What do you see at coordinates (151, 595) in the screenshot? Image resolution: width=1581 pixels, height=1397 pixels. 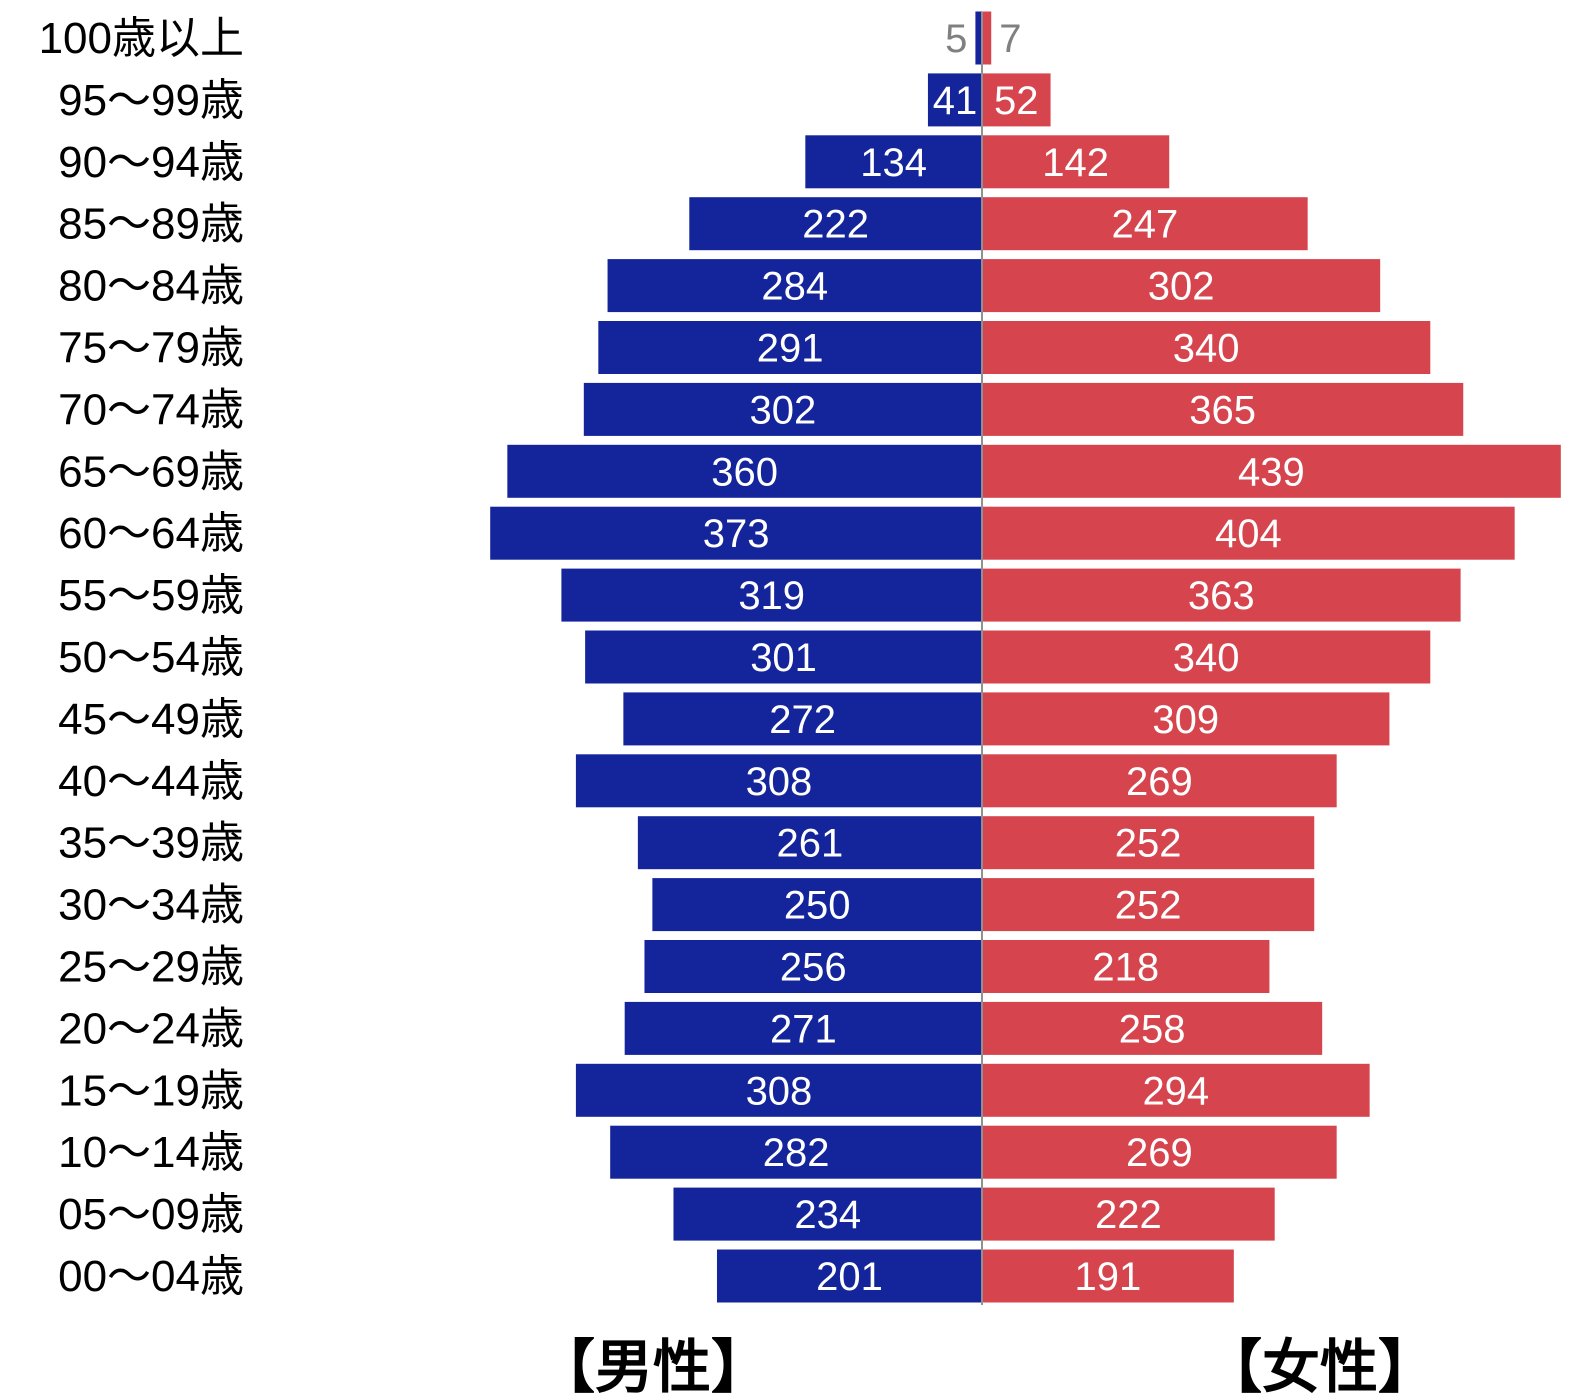 I see `age-label: 55〜59歳` at bounding box center [151, 595].